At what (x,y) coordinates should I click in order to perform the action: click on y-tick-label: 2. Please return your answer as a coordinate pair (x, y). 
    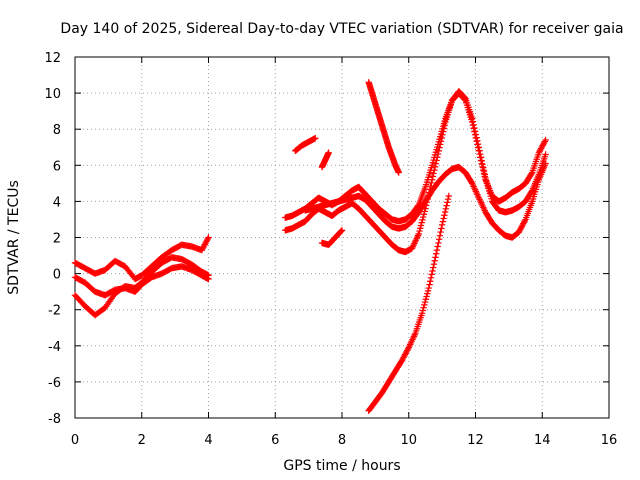
    Looking at the image, I should click on (57, 239).